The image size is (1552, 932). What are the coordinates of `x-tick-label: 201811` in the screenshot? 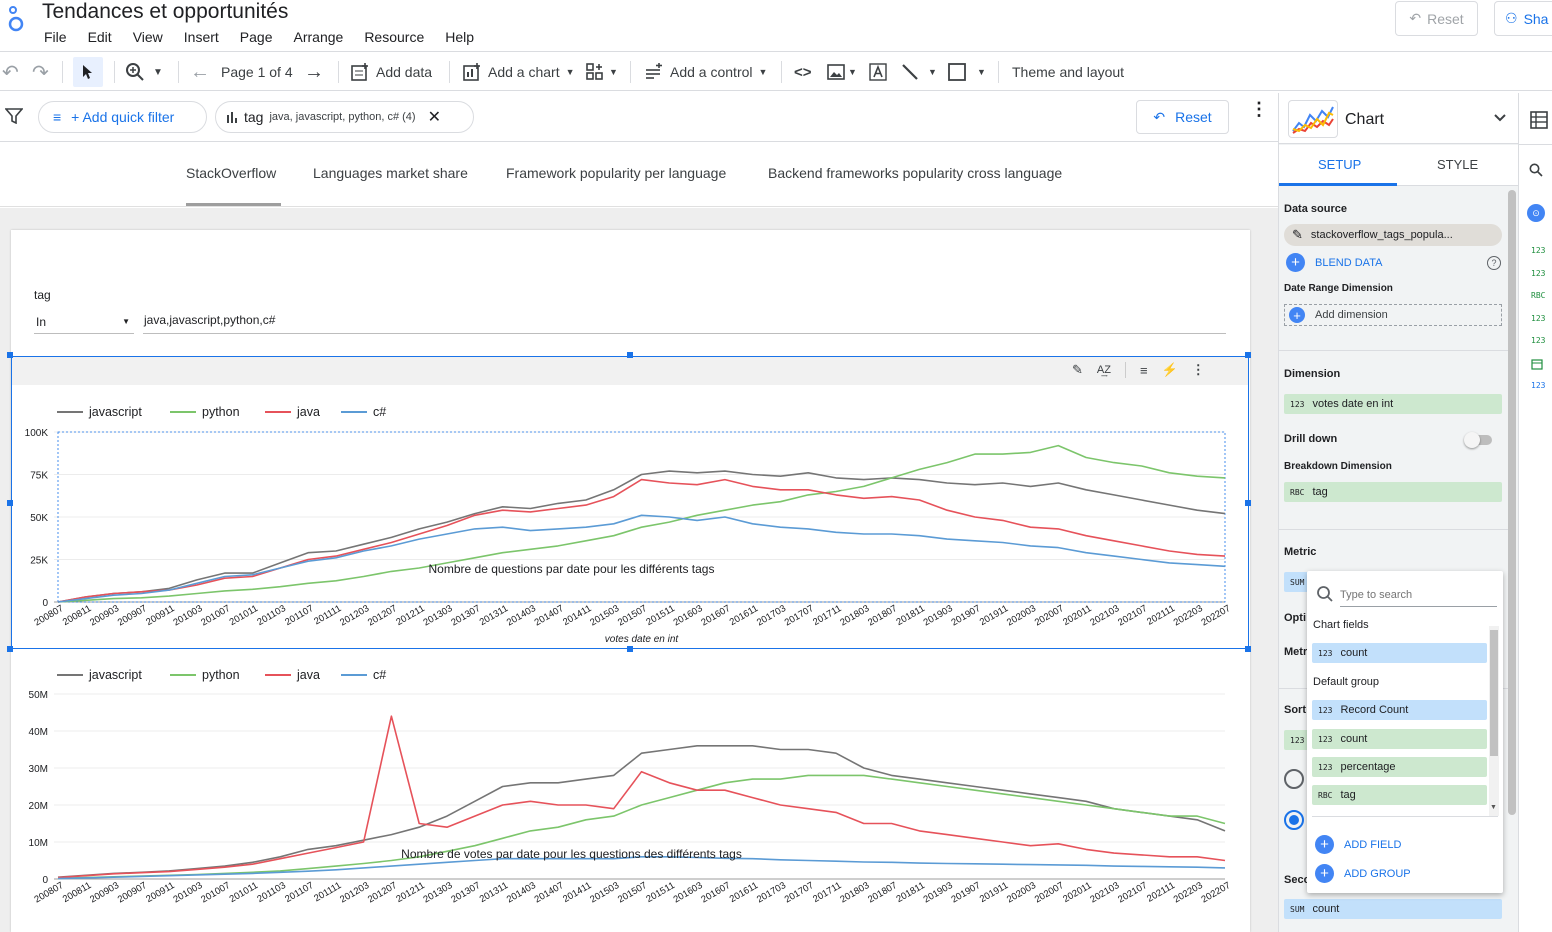 It's located at (911, 892).